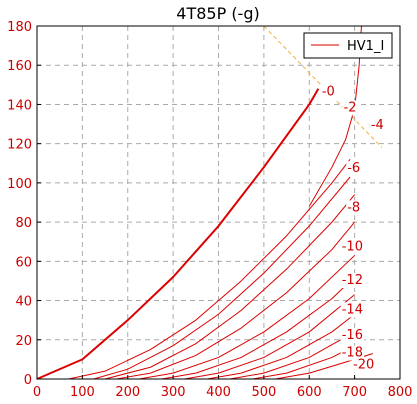 The image size is (417, 404). I want to click on y-tick-label: 0, so click(28, 380).